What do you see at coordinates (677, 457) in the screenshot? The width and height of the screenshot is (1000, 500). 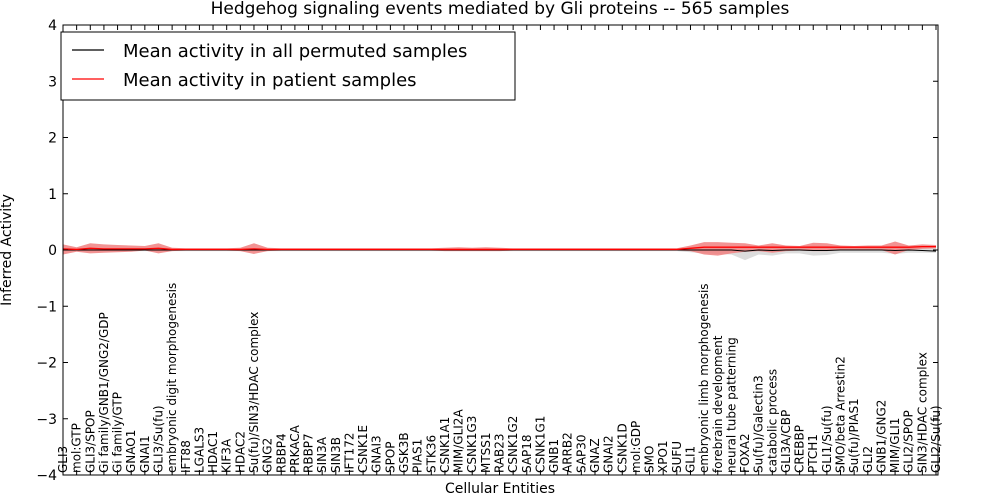 I see `x-tick-label: SUFU` at bounding box center [677, 457].